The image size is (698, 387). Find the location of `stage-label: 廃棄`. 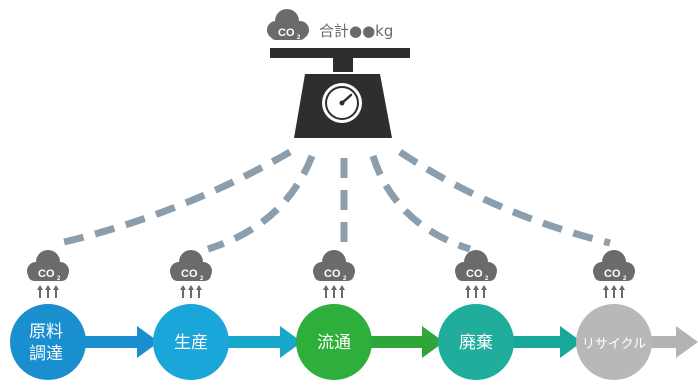

stage-label: 廃棄 is located at coordinates (476, 343).